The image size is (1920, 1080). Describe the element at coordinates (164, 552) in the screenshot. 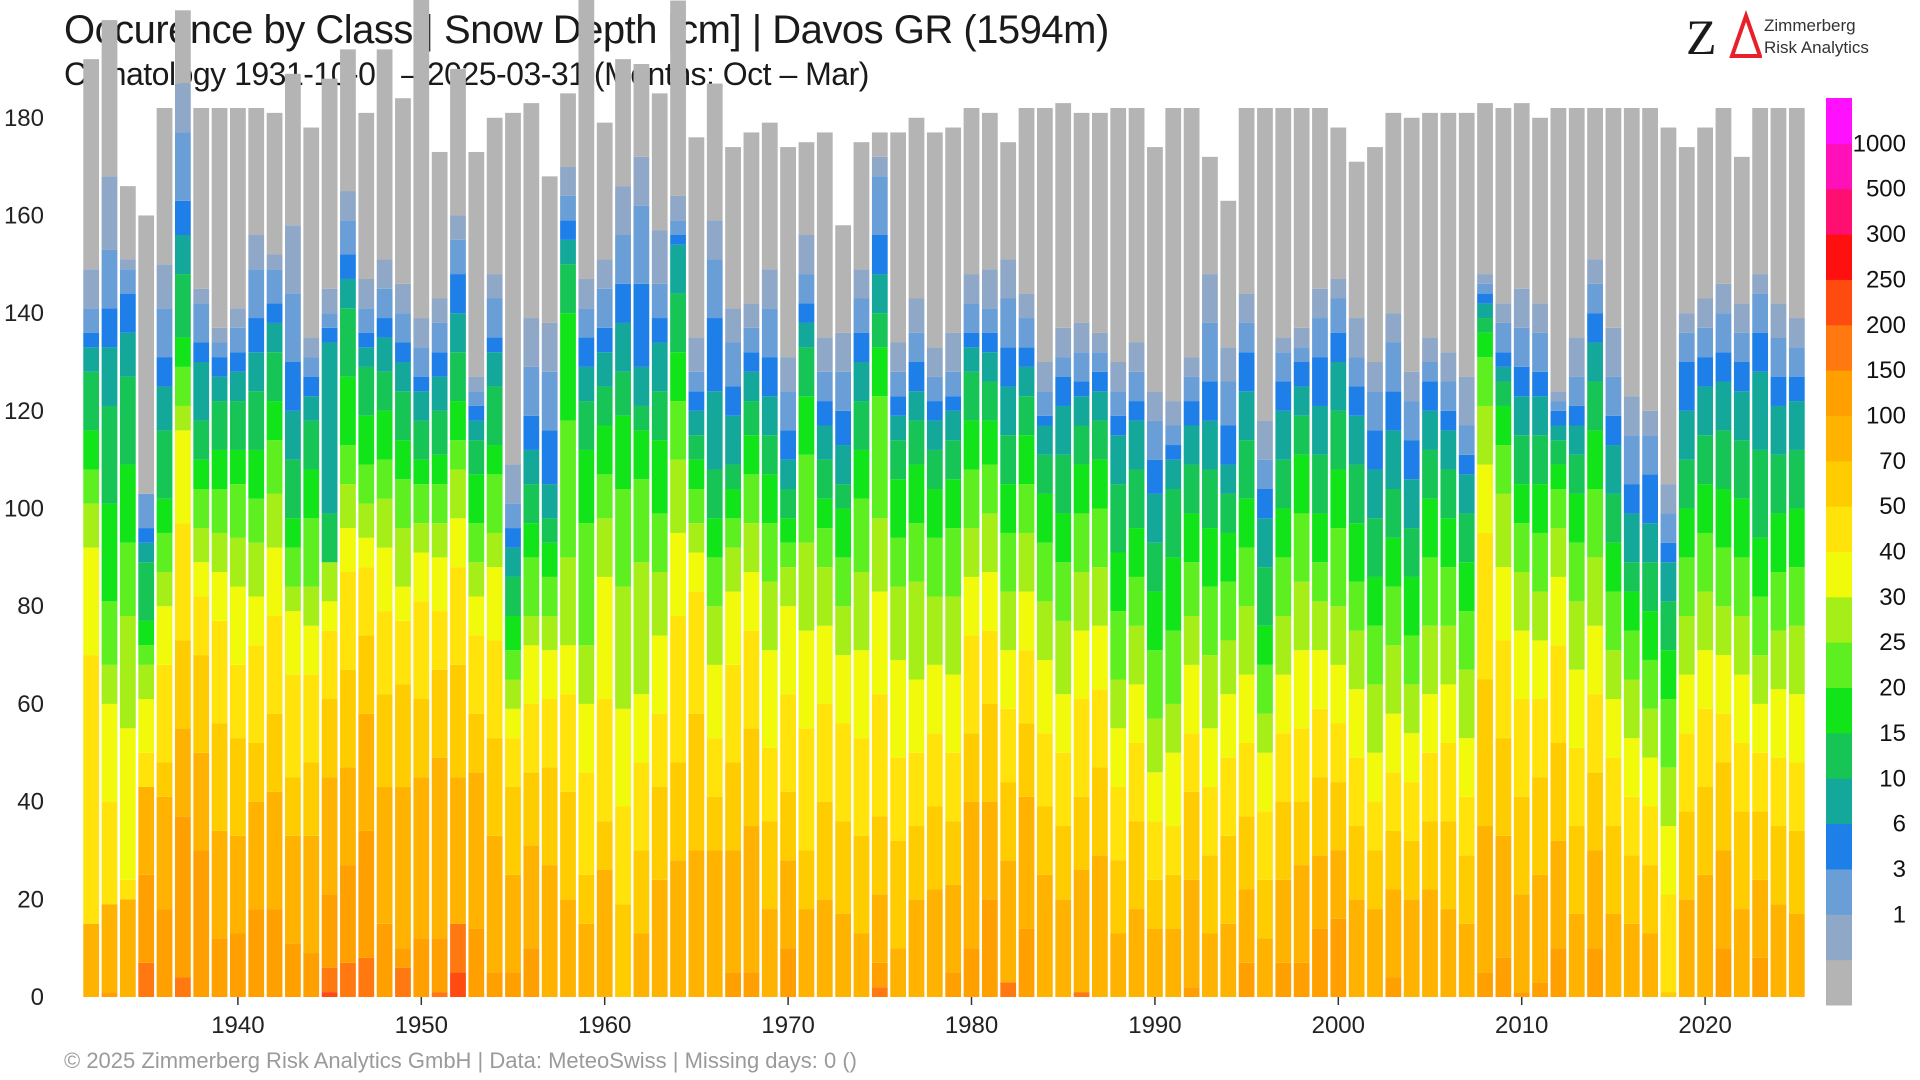

I see `bar-1936` at that location.